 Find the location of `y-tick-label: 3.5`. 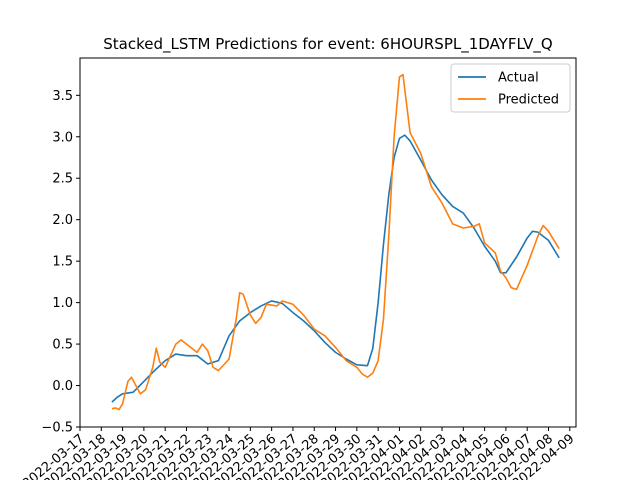

y-tick-label: 3.5 is located at coordinates (62, 96).